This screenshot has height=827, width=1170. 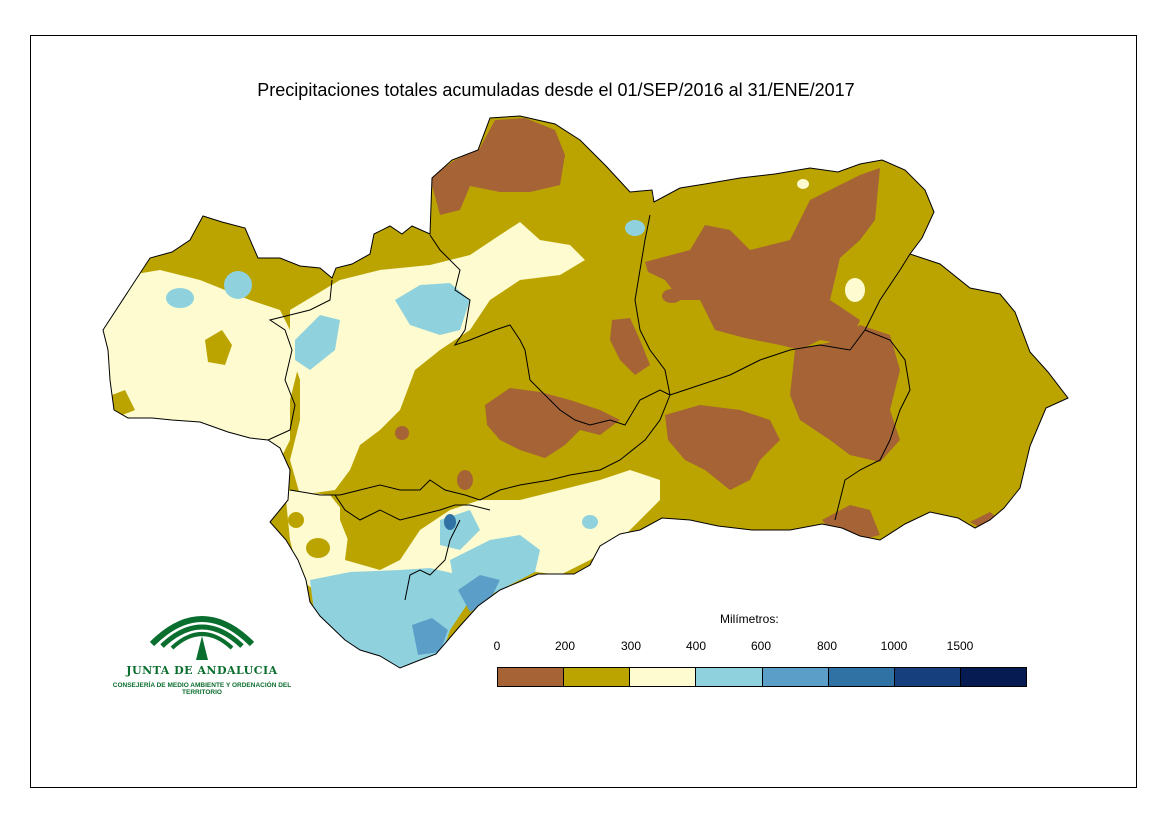 I want to click on boundary-jaen-granada, so click(x=790, y=324).